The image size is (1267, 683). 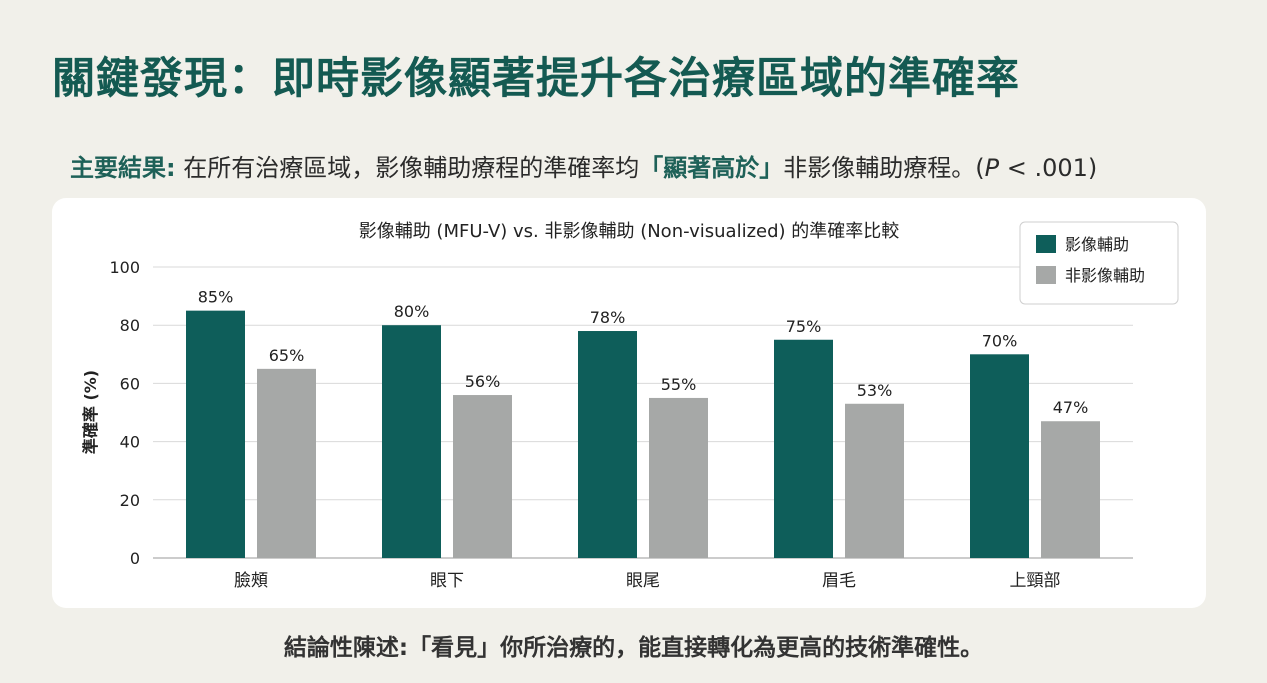 I want to click on y-tick-label: 60, so click(x=130, y=383).